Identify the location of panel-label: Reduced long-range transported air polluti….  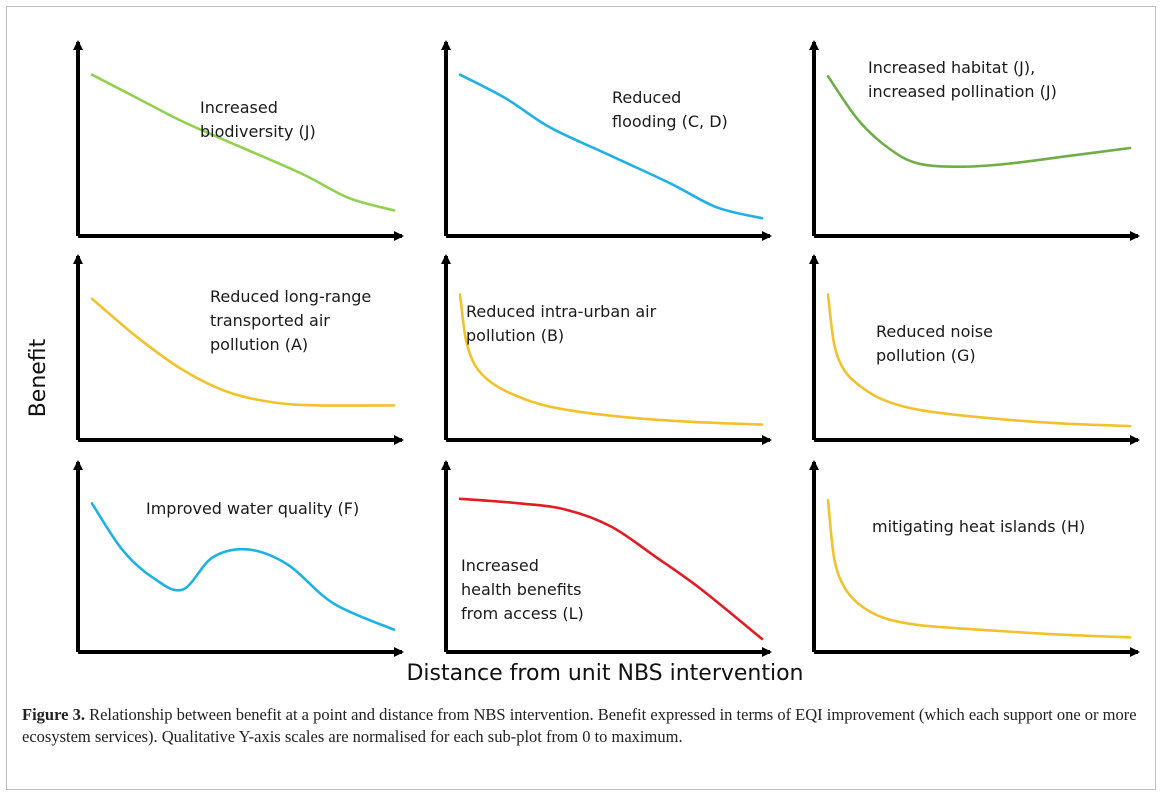
(290, 320).